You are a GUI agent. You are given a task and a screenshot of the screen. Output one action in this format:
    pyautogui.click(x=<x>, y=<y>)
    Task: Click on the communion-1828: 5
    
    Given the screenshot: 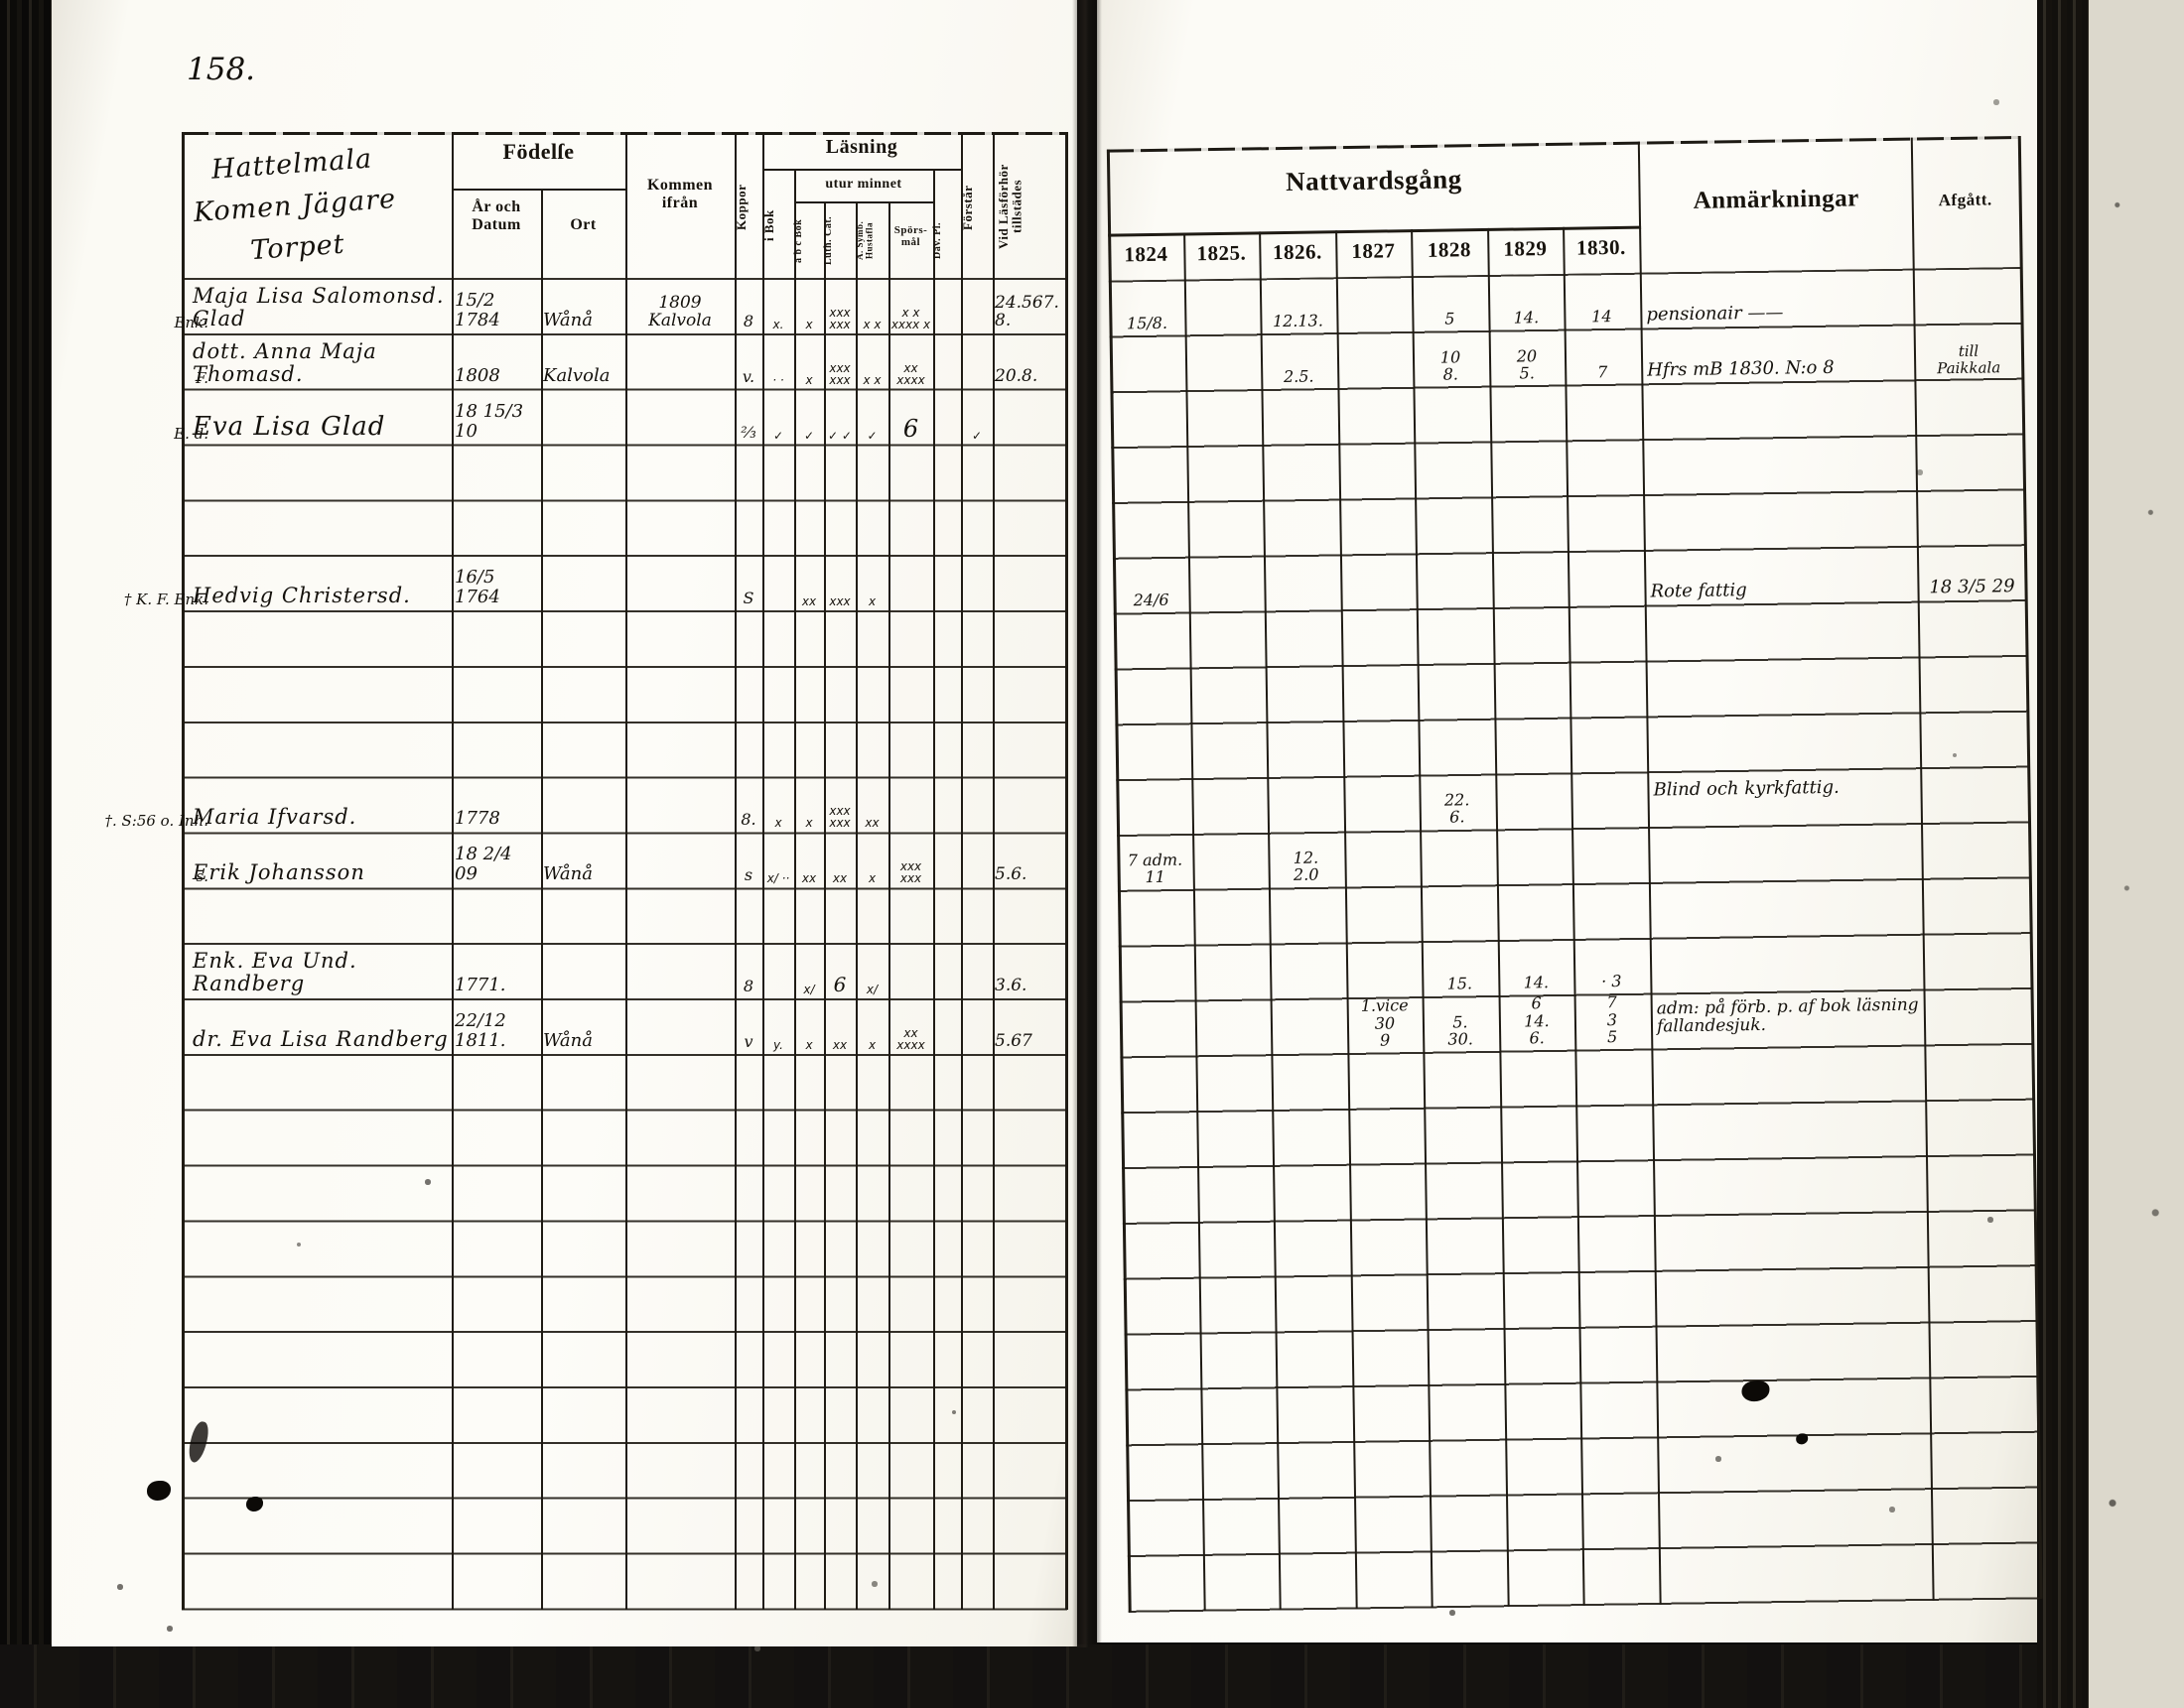 What is the action you would take?
    pyautogui.click(x=1449, y=319)
    